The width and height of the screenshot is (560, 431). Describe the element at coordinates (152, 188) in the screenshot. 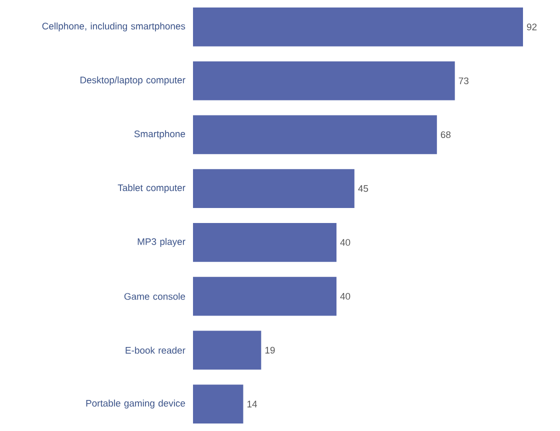

I see `y-tick-label: Tablet computer` at that location.